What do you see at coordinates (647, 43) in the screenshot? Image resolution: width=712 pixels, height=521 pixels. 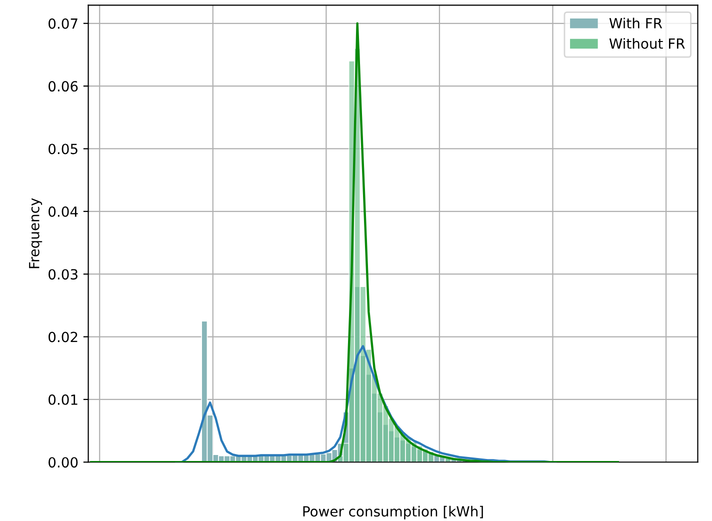 I see `legend-label: Without FR` at bounding box center [647, 43].